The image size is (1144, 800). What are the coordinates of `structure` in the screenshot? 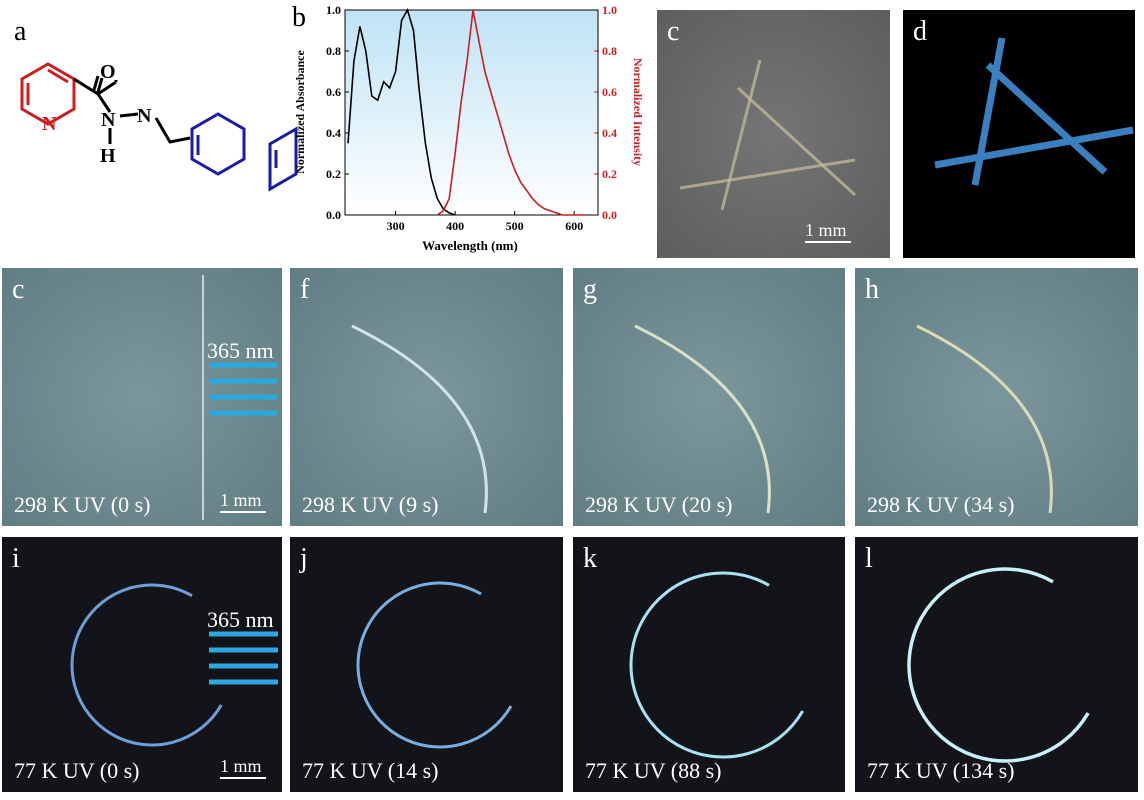 It's located at (159, 127).